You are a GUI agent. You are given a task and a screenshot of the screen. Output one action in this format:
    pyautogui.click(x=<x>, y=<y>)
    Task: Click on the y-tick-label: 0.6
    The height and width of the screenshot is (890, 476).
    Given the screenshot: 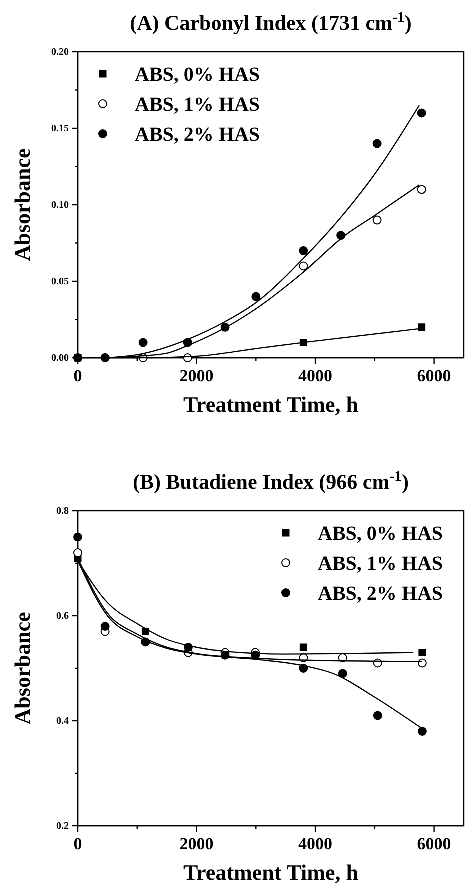 What is the action you would take?
    pyautogui.click(x=62, y=616)
    